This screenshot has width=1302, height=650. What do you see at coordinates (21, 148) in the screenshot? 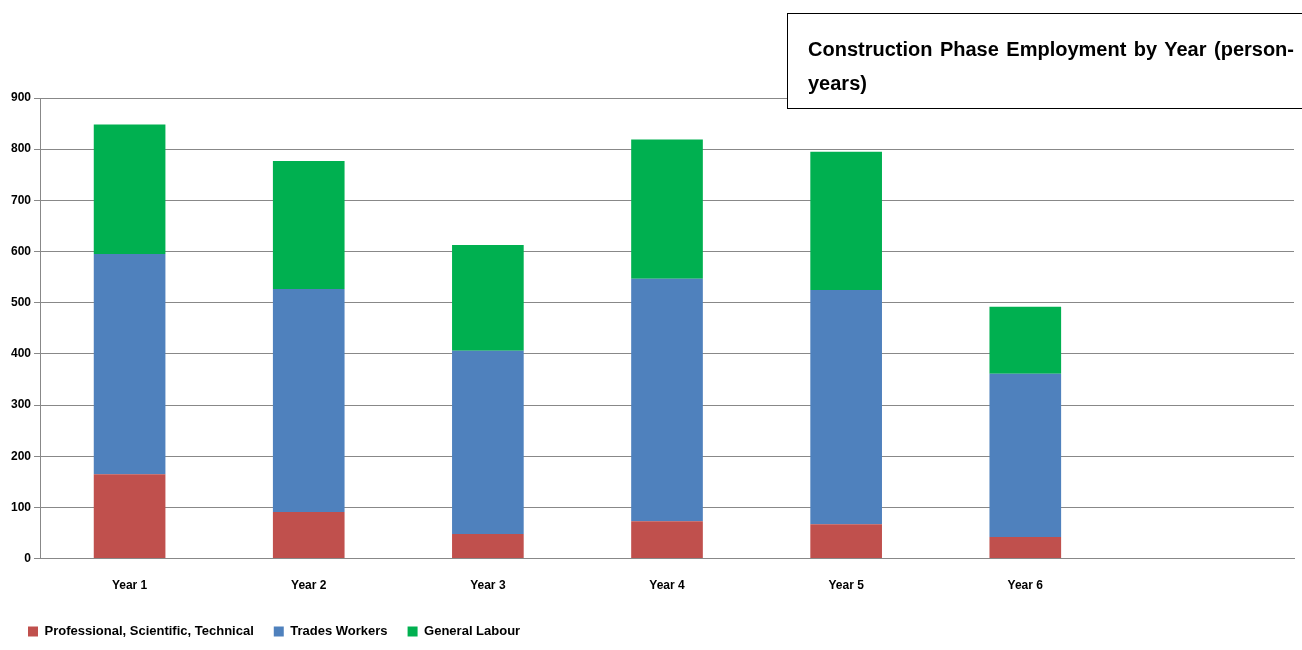
I see `y-tick-label: 800` at bounding box center [21, 148].